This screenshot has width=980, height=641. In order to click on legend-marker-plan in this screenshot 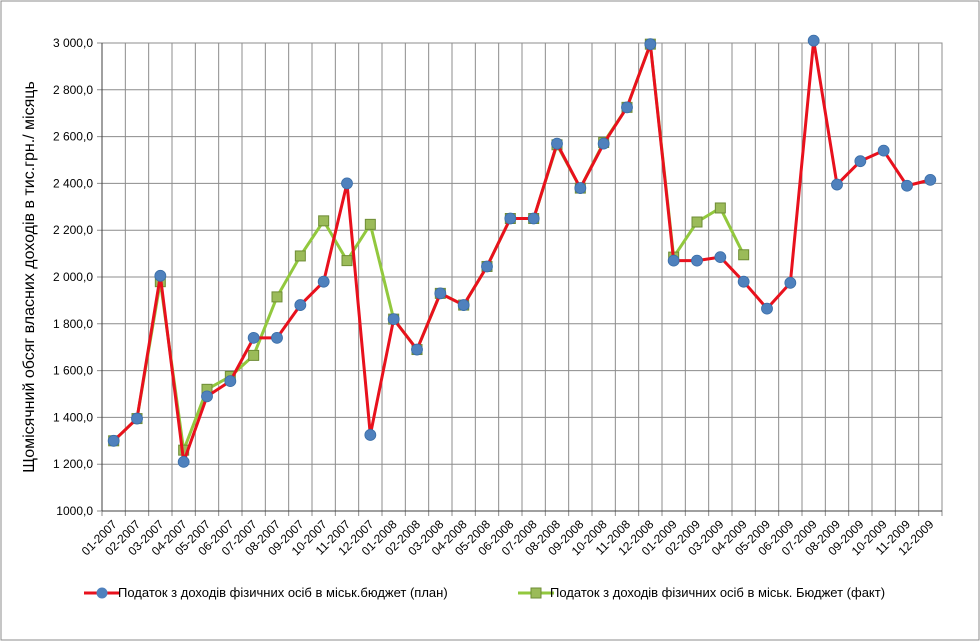, I will do `click(102, 593)`.